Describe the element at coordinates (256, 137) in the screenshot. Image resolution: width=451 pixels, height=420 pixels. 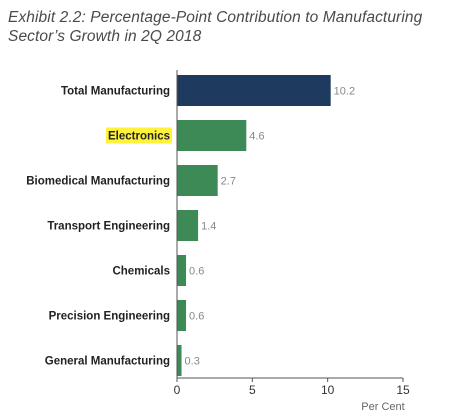
I see `value-label-electronics: 4.6` at that location.